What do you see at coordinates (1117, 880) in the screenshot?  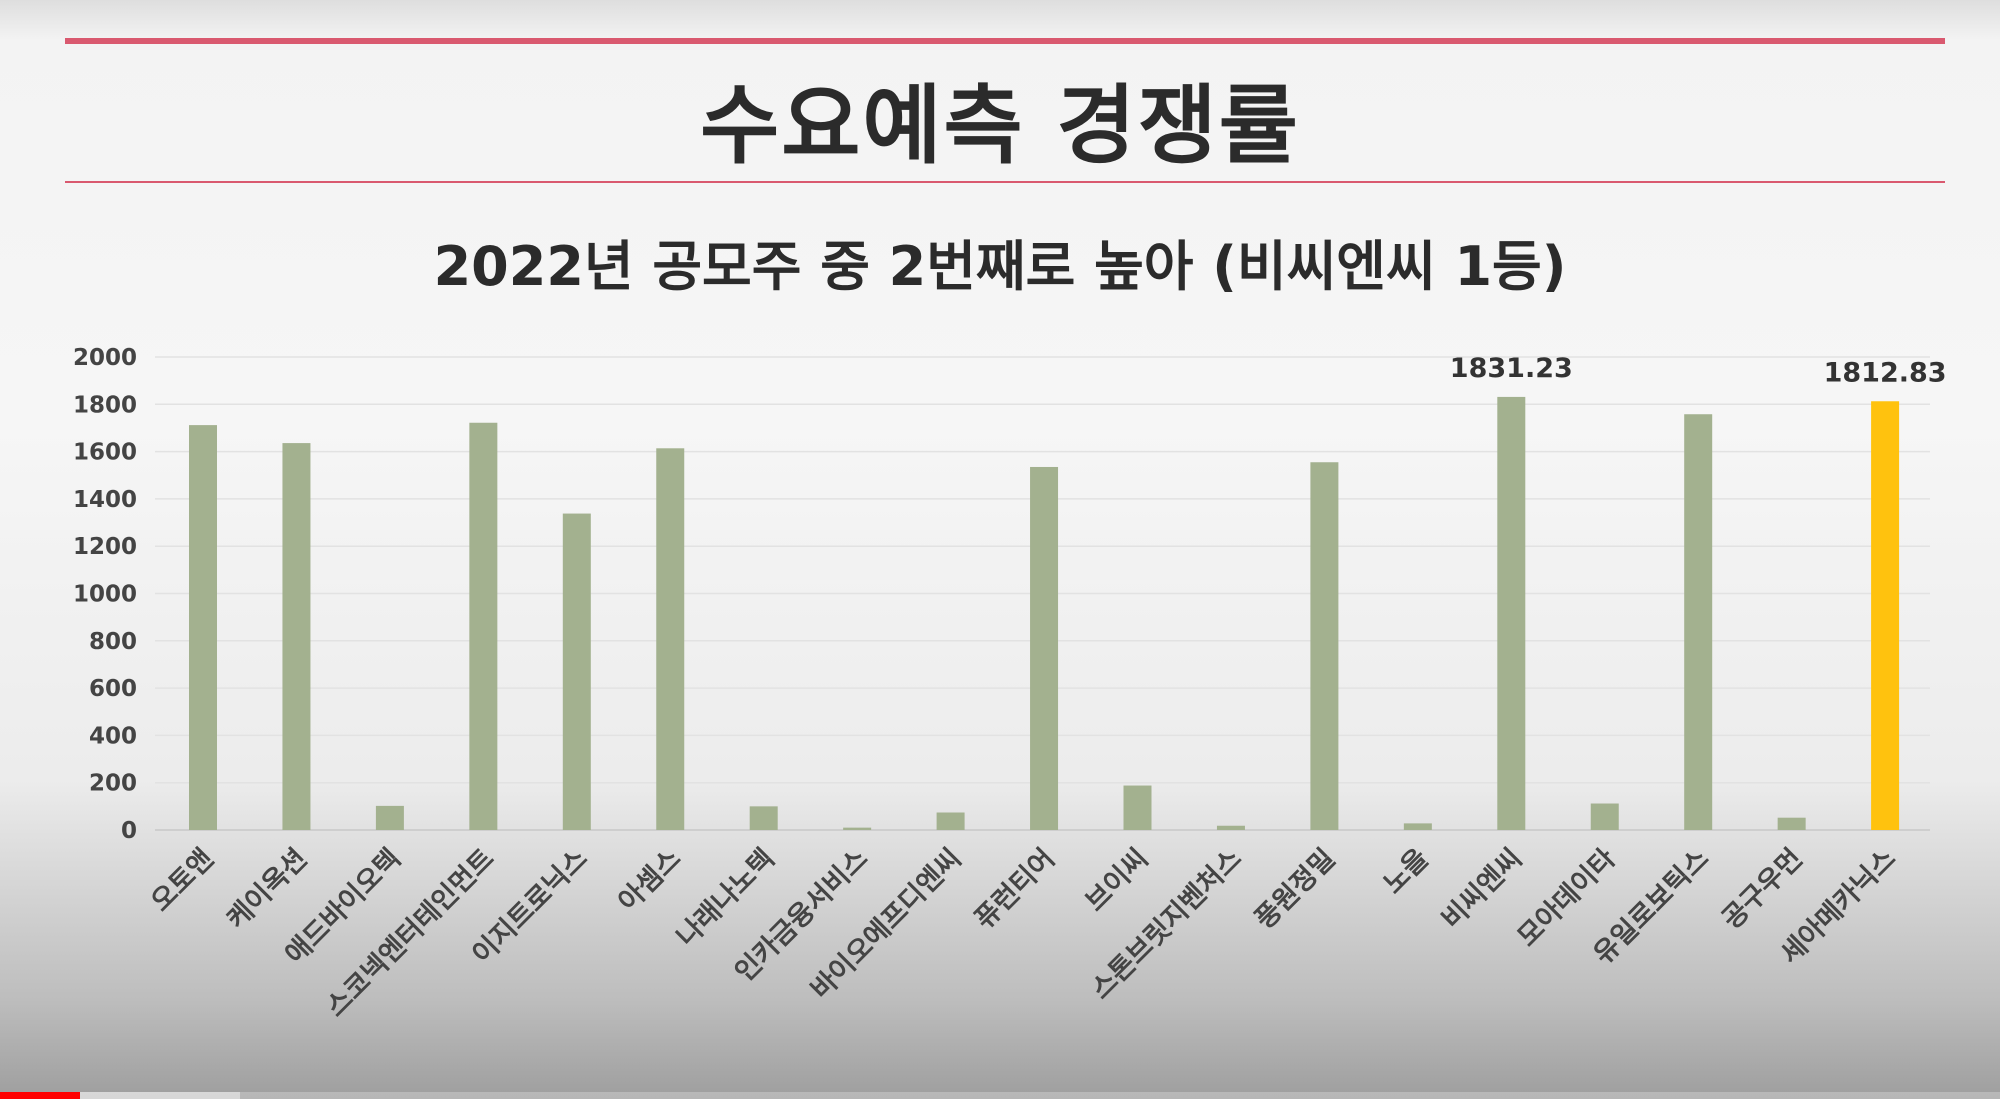 I see `x-tick-label: 브이씨` at bounding box center [1117, 880].